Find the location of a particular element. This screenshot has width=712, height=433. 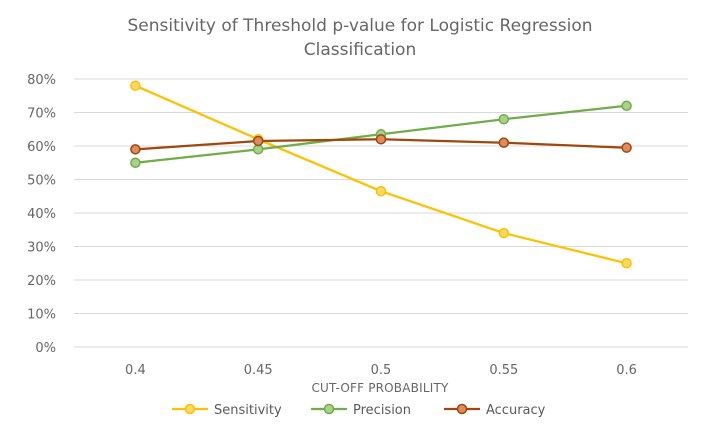

x-axis-ticks: 0.4 0.45 0.5 0.55 0.6 is located at coordinates (381, 370).